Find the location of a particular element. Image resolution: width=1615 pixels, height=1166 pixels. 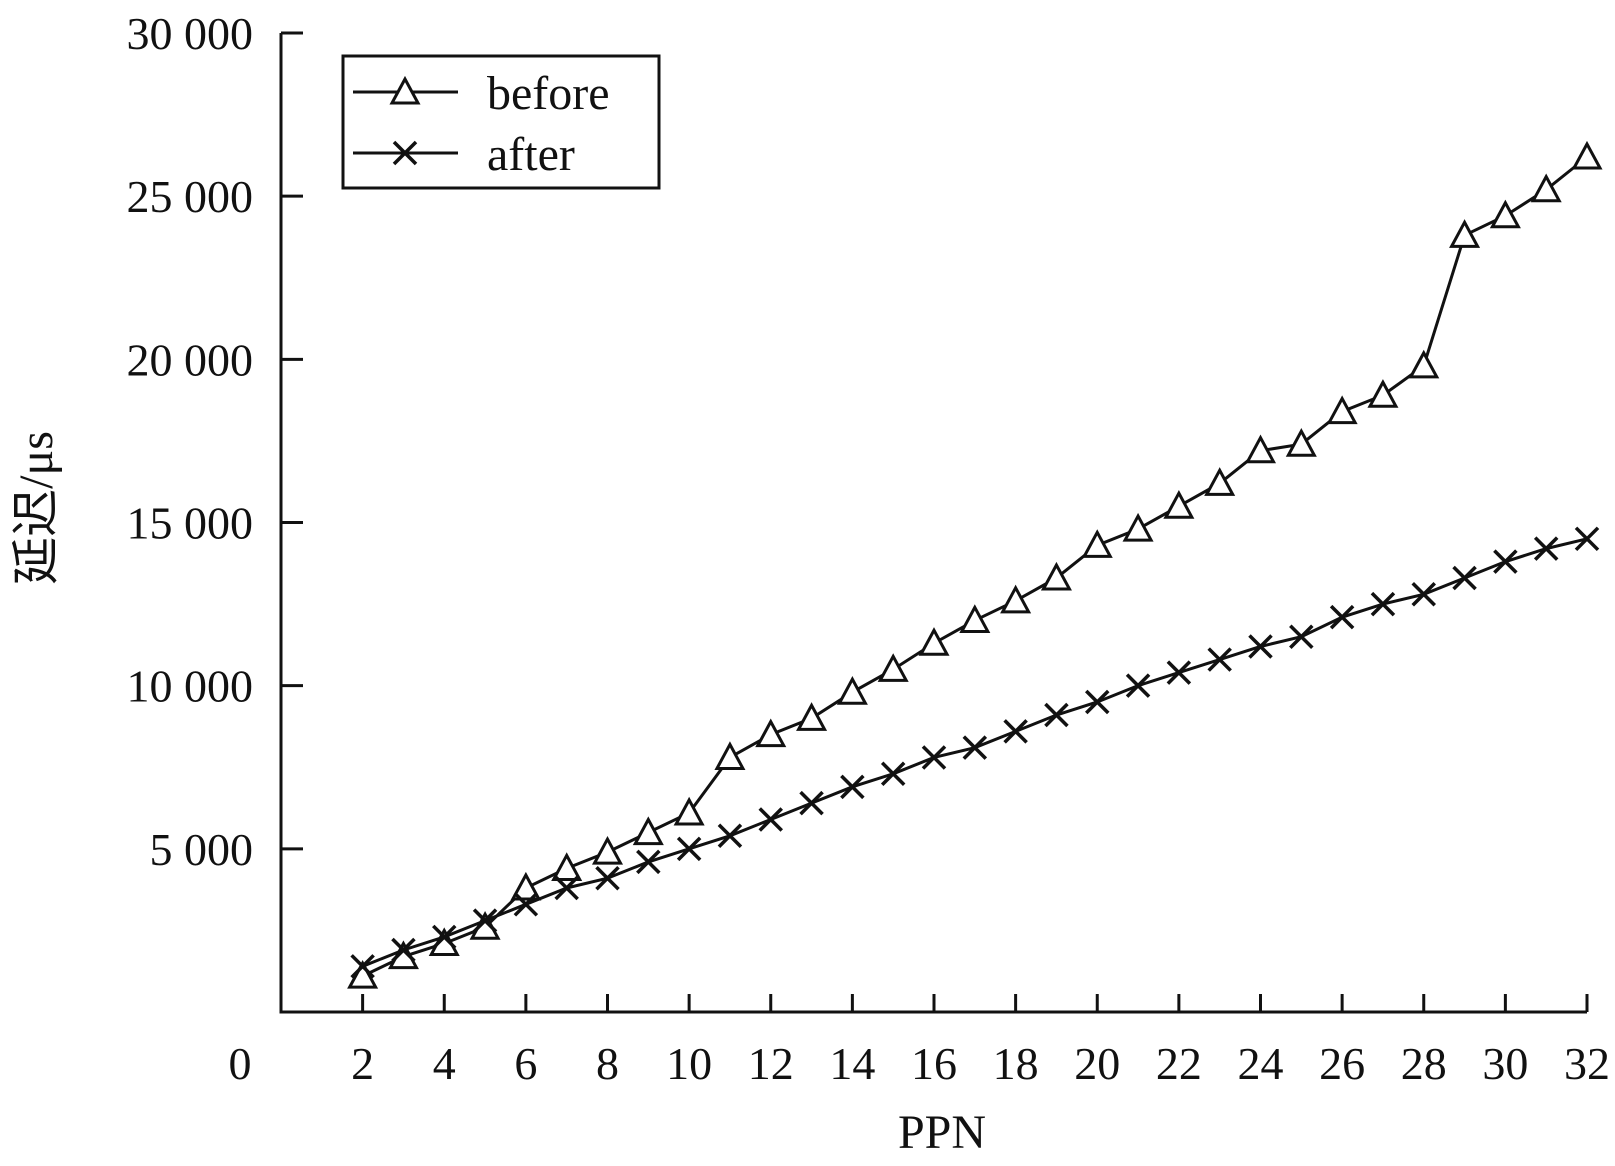

x-origin-label: 0 is located at coordinates (240, 1063).